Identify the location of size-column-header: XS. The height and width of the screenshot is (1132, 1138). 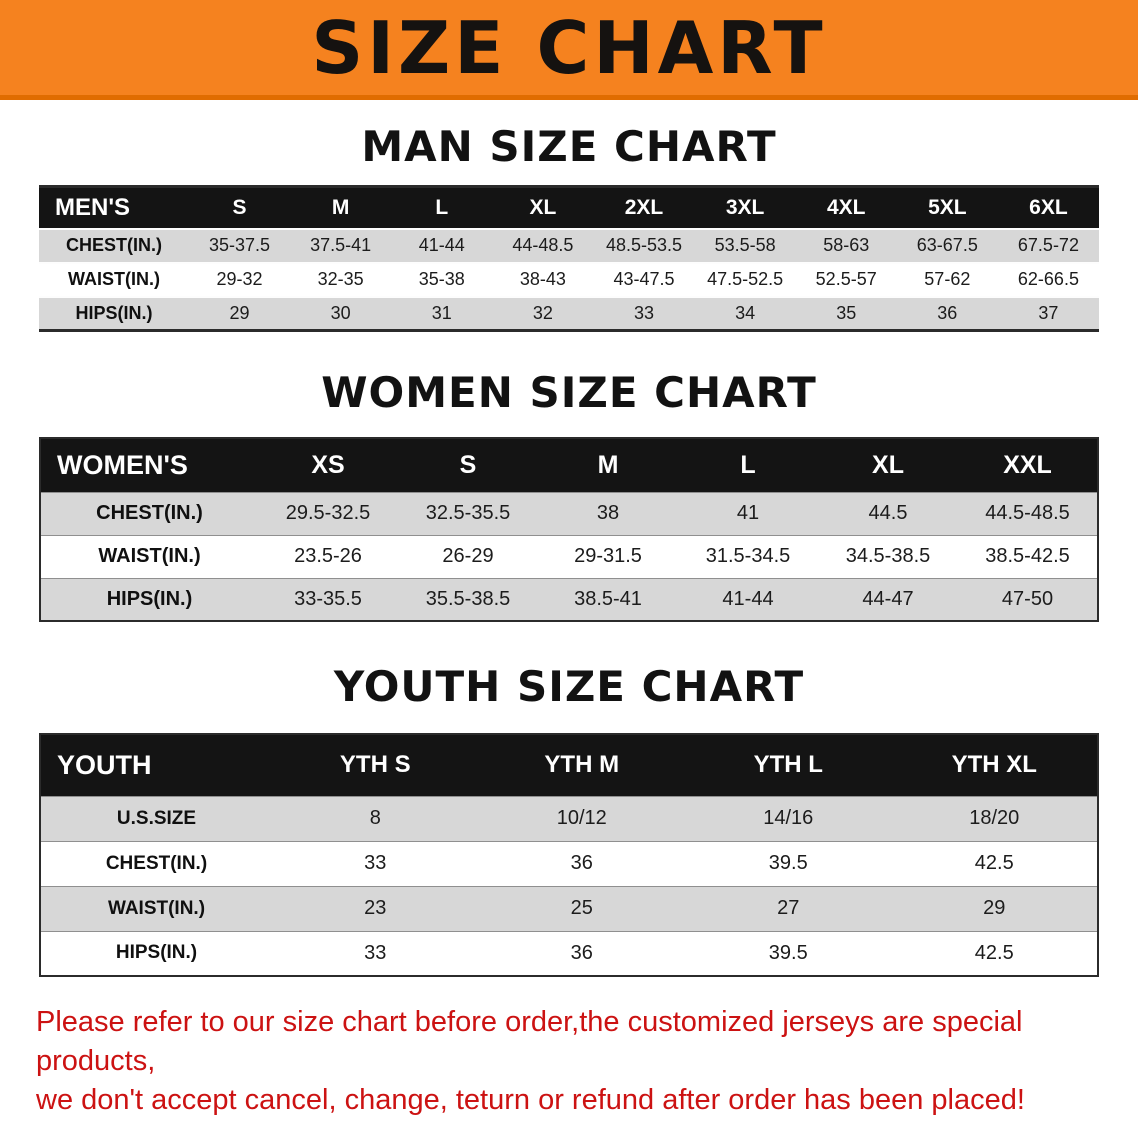
(328, 465).